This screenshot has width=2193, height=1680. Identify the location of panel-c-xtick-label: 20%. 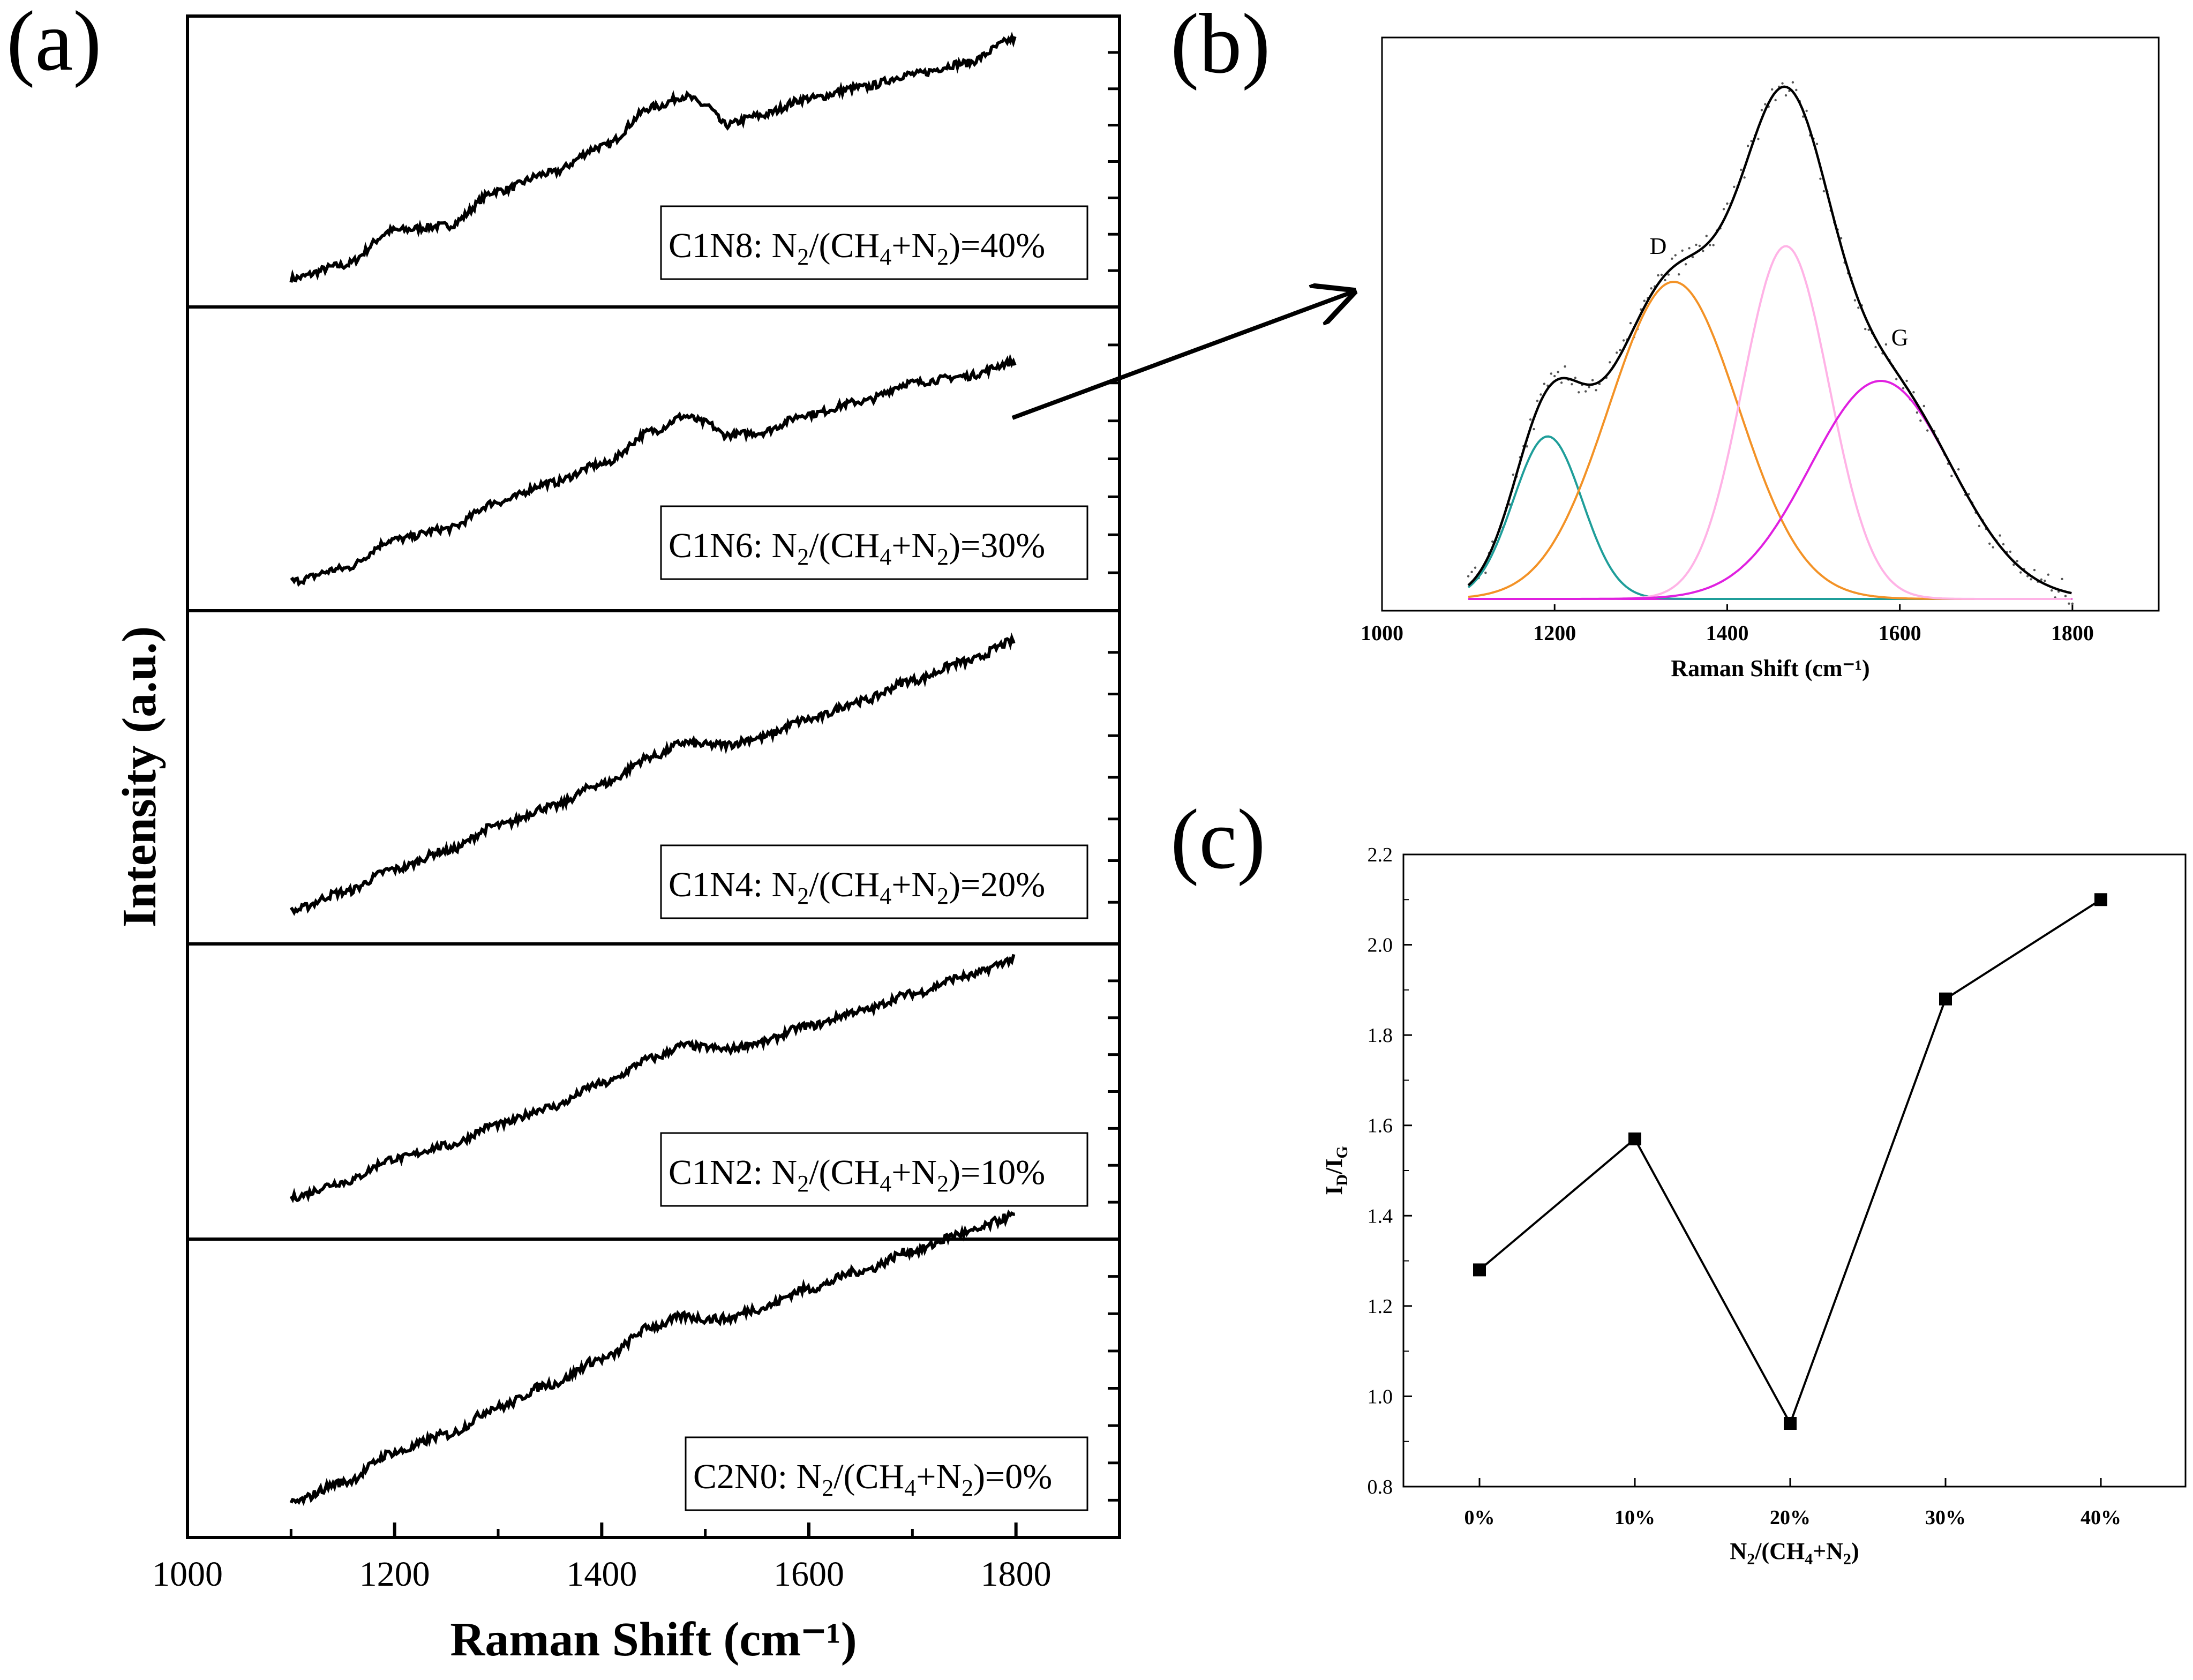
(1790, 1517).